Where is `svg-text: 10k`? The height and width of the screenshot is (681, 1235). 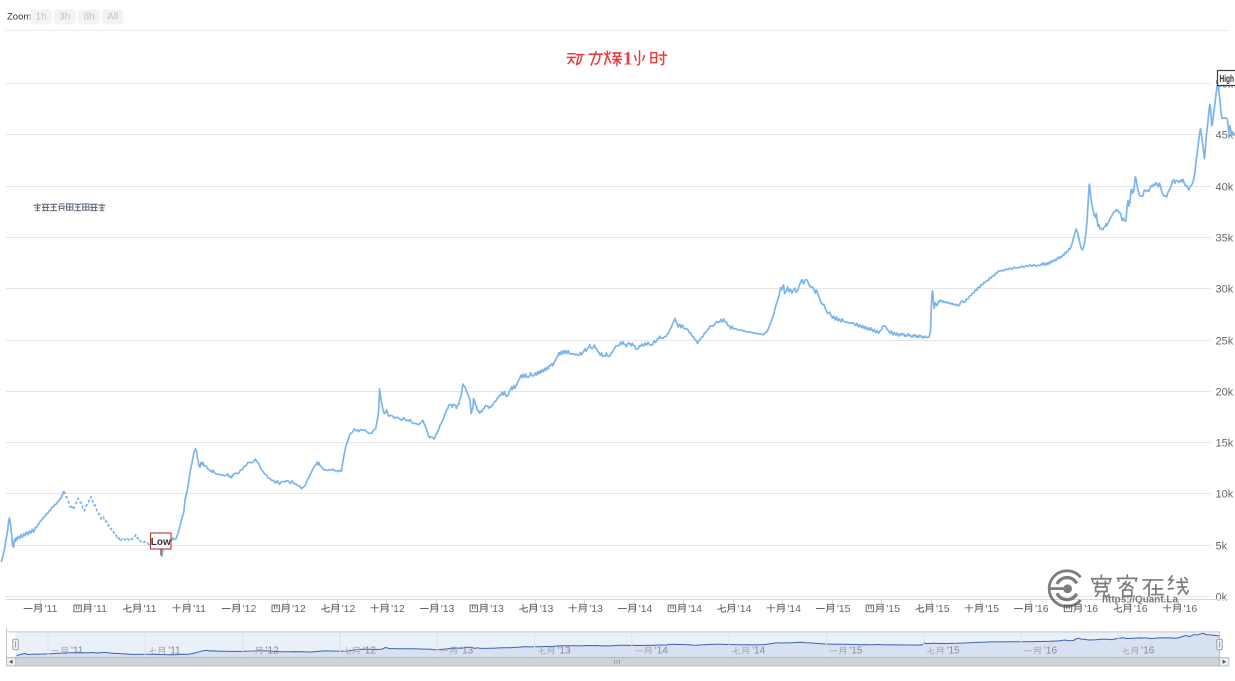
svg-text: 10k is located at coordinates (1225, 494).